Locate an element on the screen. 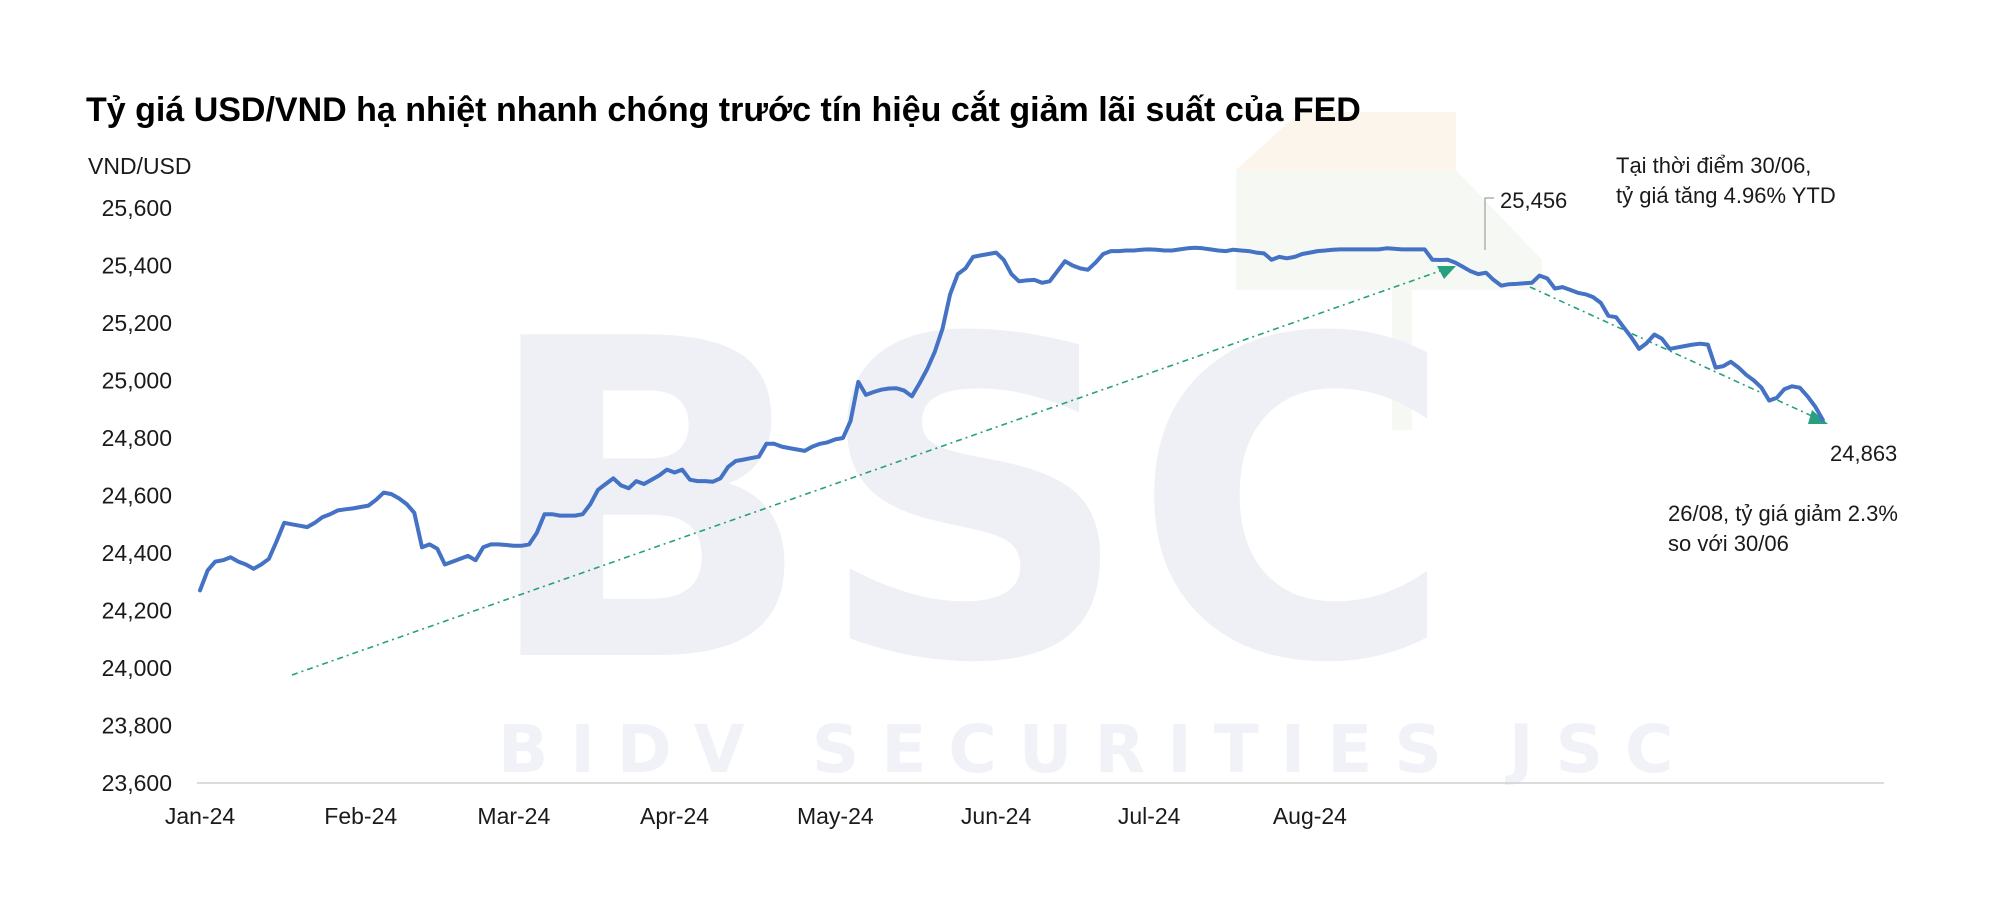 The width and height of the screenshot is (2000, 918). last-value-label: 24,863 is located at coordinates (1863, 453).